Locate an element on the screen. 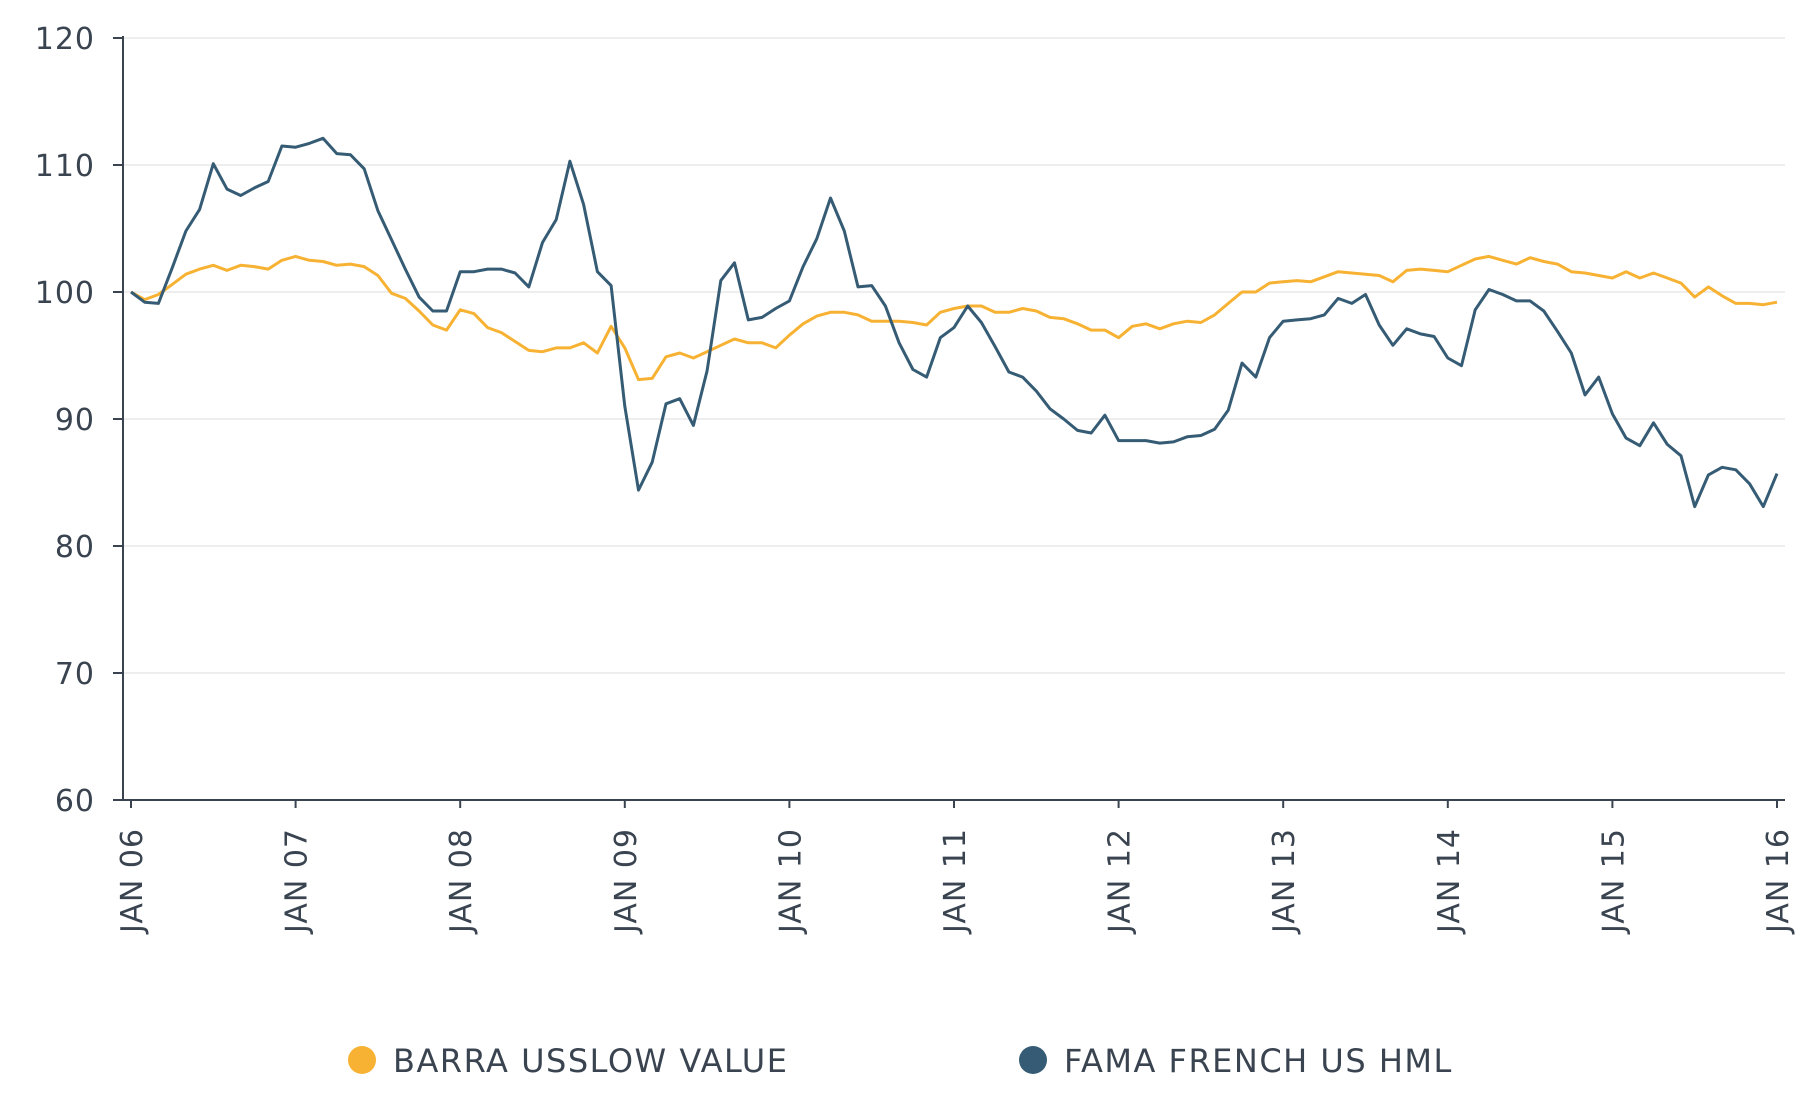  y-axis: 60 70 80 90 100 110 120 is located at coordinates (79, 420).